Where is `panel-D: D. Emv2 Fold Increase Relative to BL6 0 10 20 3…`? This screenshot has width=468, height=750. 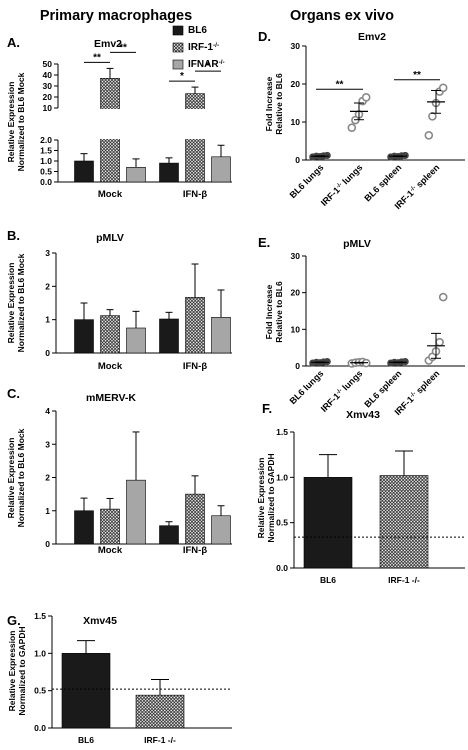 panel-D: D. Emv2 Fold Increase Relative to BL6 0 10 20 3… is located at coordinates (361, 120).